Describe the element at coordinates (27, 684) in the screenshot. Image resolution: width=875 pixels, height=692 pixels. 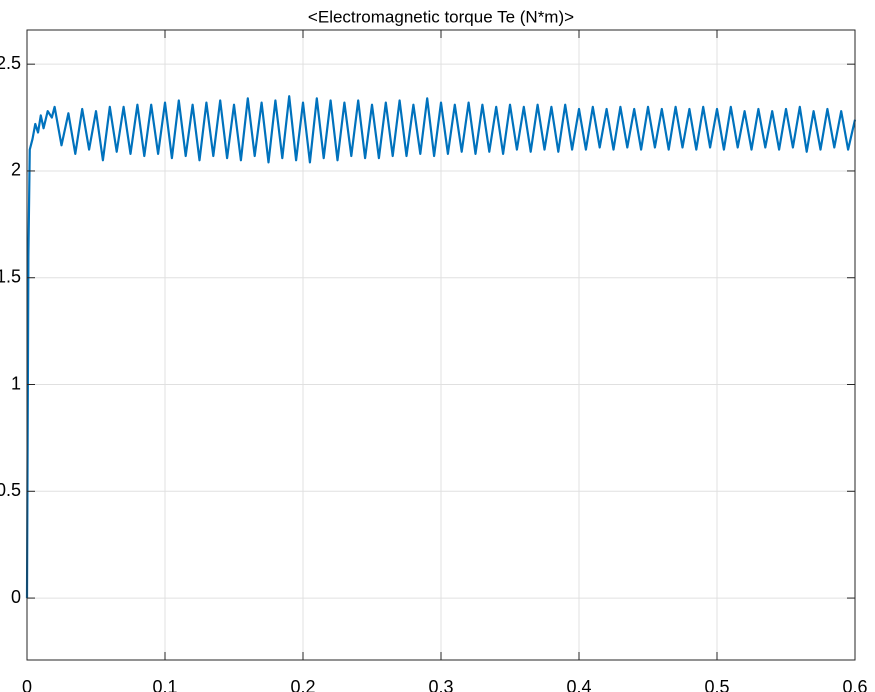
I see `x-tick-label: 0` at that location.